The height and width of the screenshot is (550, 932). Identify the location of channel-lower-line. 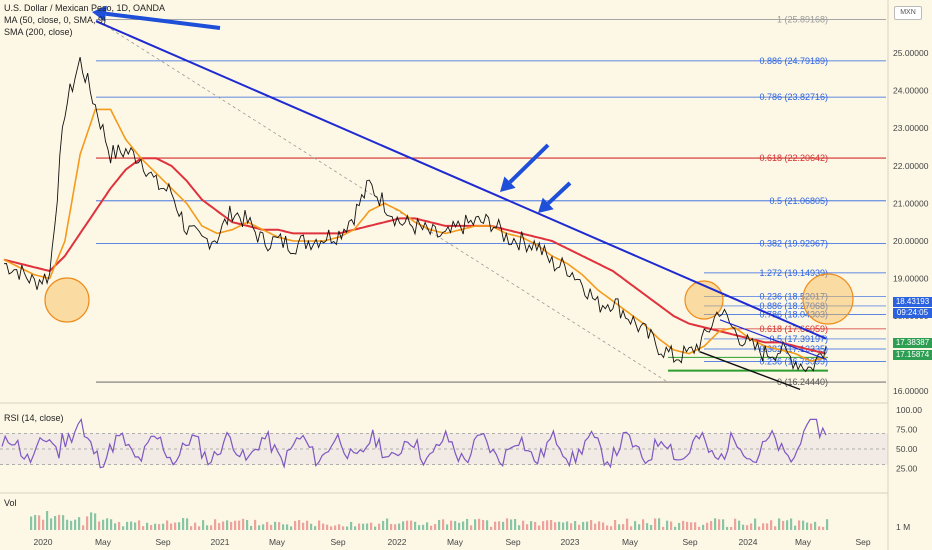
(750, 371).